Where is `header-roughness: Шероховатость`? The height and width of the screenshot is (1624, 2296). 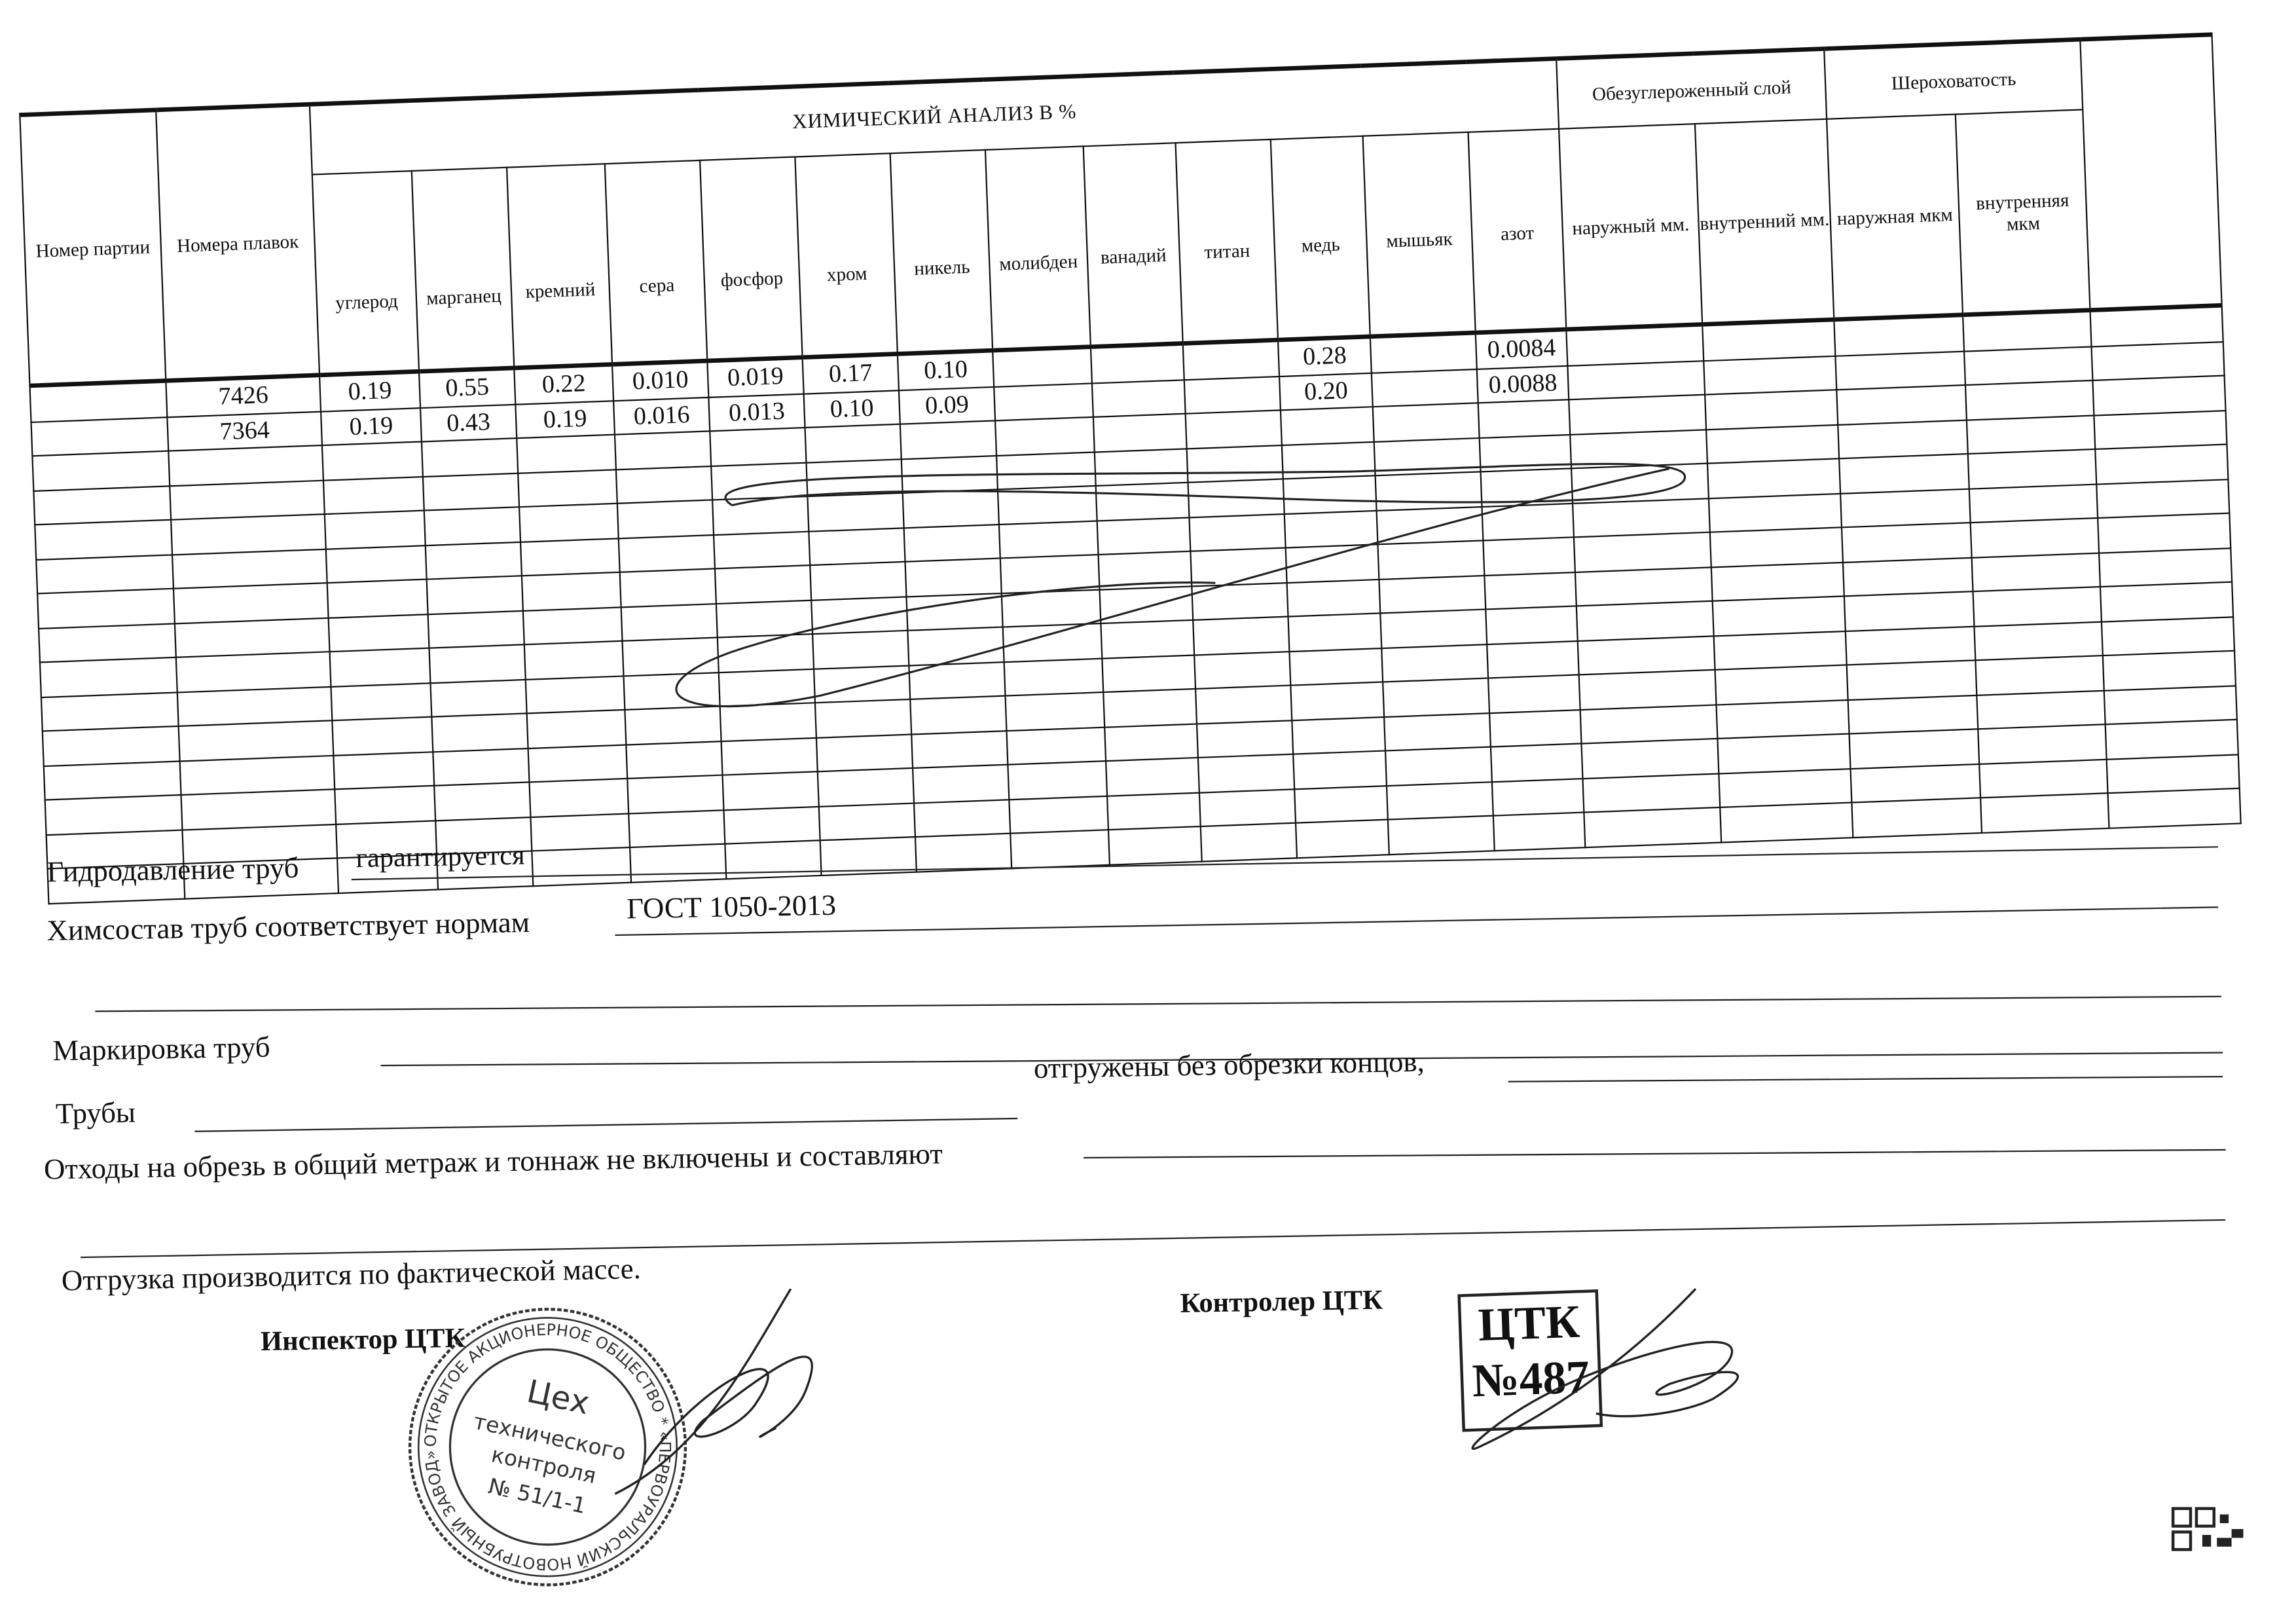
header-roughness: Шероховатость is located at coordinates (1953, 79).